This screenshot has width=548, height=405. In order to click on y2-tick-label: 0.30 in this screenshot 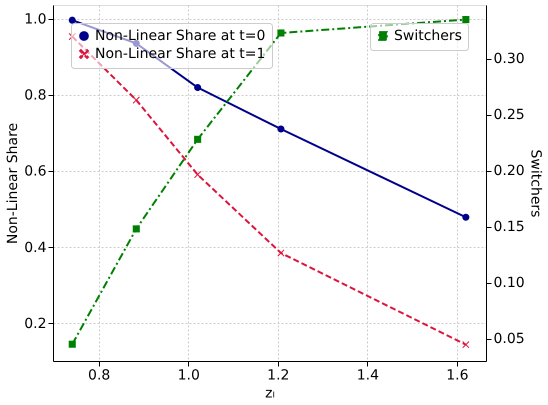, I will do `click(509, 59)`.